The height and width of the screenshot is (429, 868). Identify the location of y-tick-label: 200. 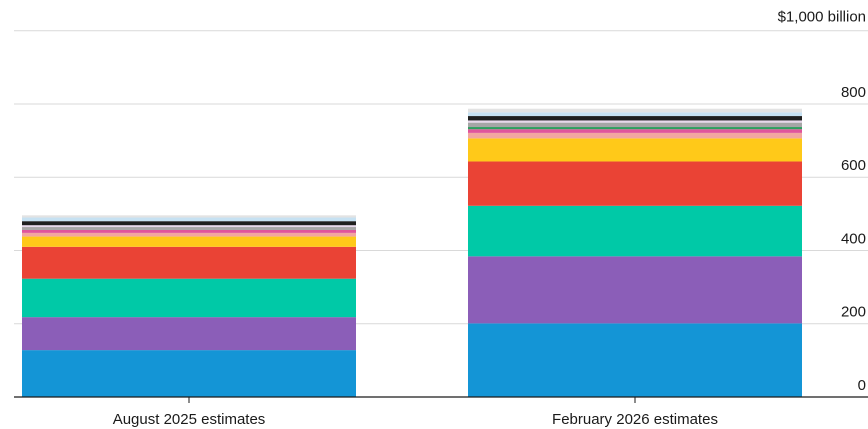
(853, 312).